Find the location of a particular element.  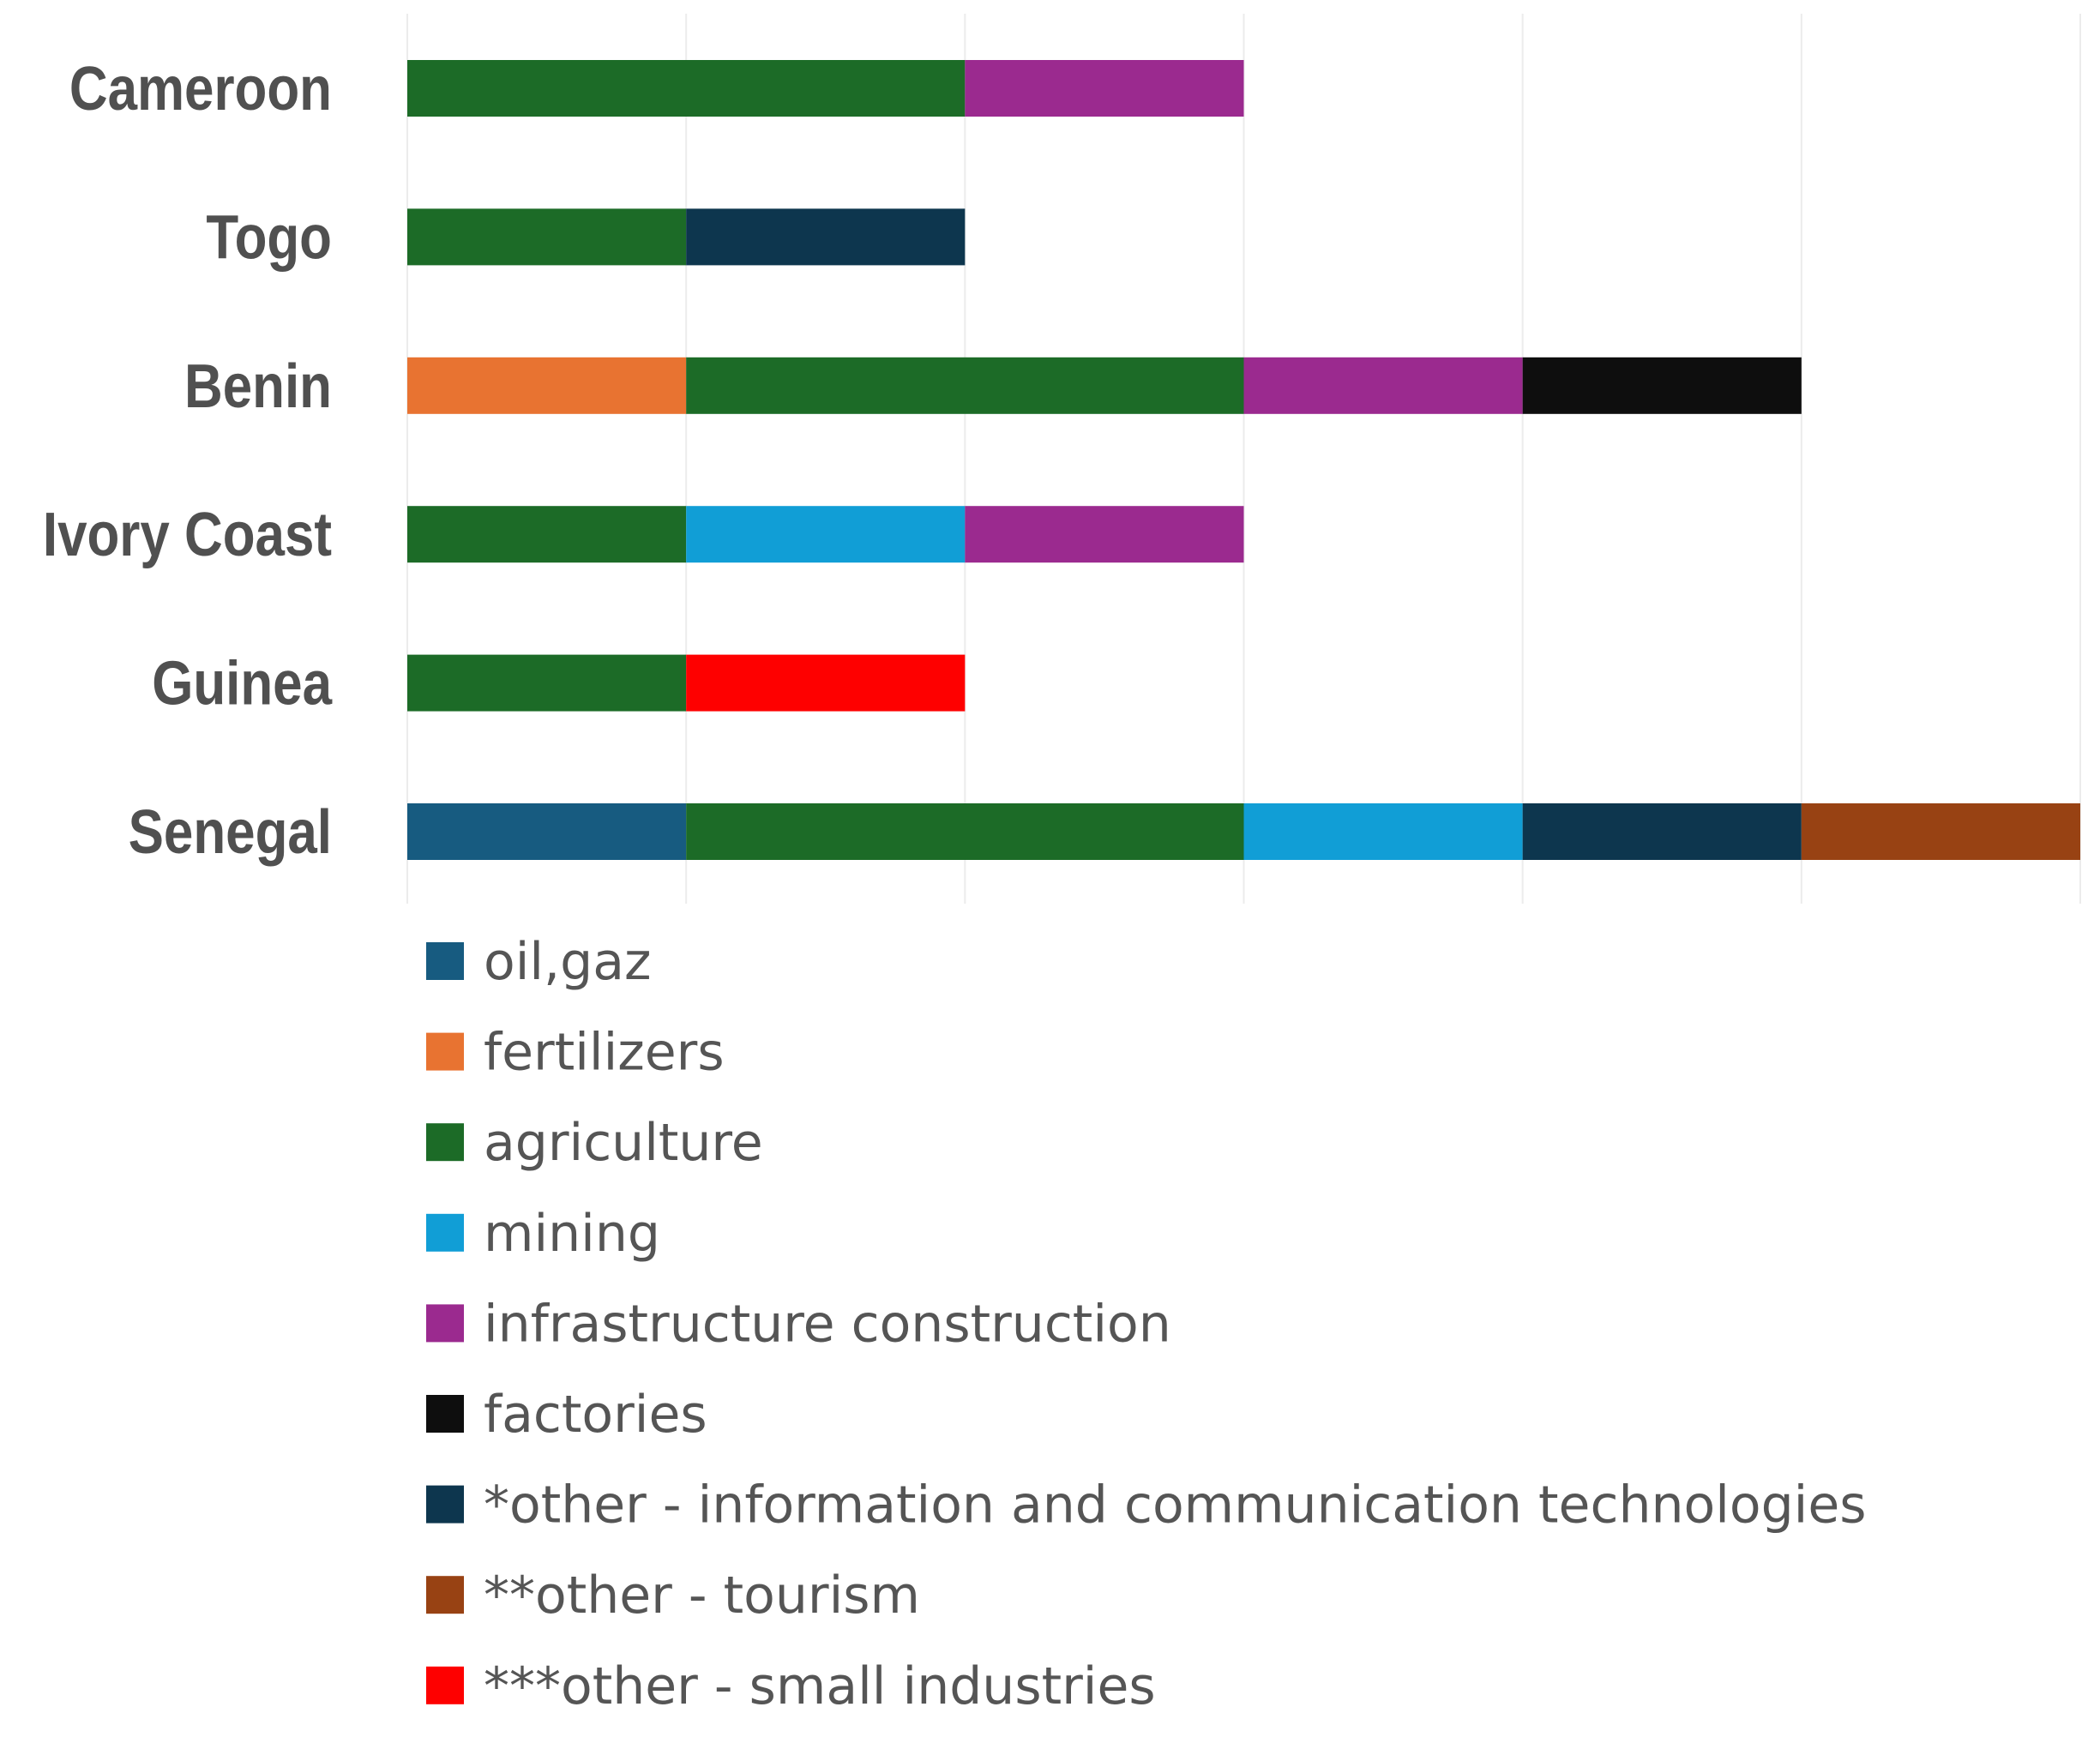

legend-item: **other - tourism is located at coordinates (673, 1596).